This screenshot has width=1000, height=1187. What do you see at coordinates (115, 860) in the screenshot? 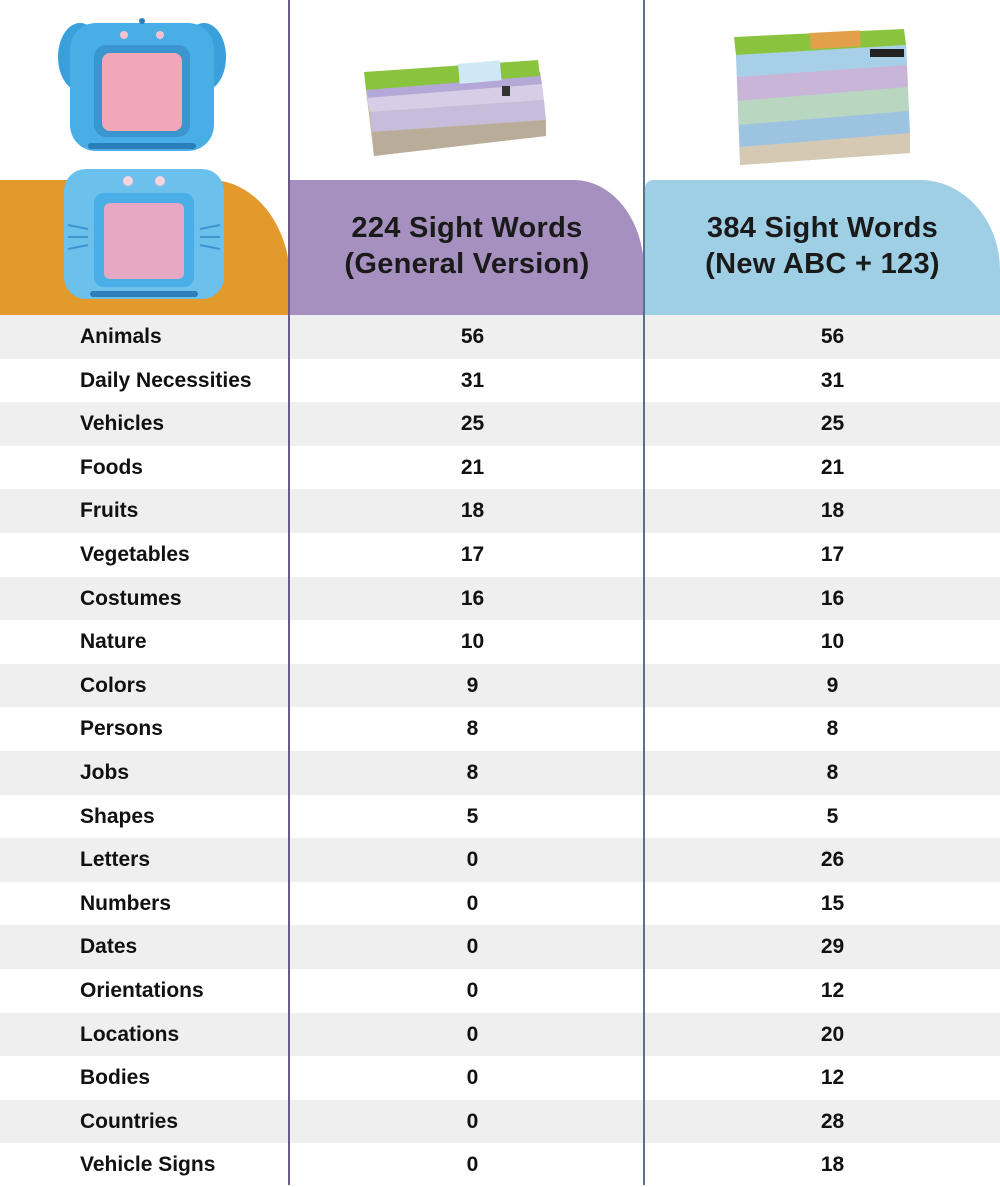
I see `row-label: Letters` at bounding box center [115, 860].